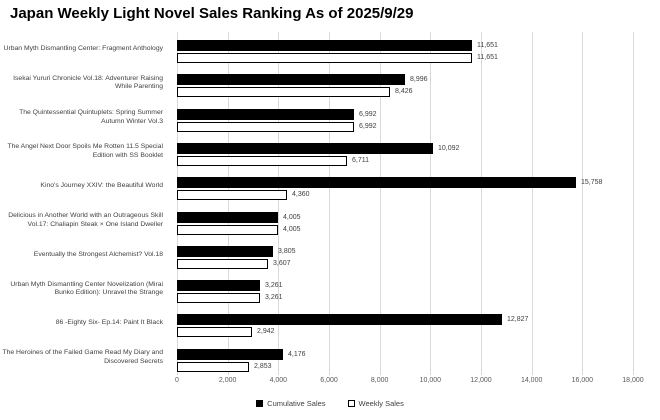  What do you see at coordinates (592, 183) in the screenshot?
I see `data-label: 15,758` at bounding box center [592, 183].